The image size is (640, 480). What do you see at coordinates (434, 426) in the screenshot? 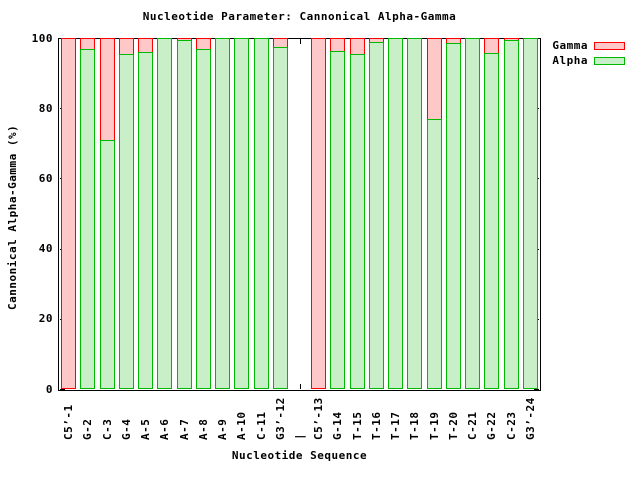
I see `x-tick-label: T-19` at bounding box center [434, 426].